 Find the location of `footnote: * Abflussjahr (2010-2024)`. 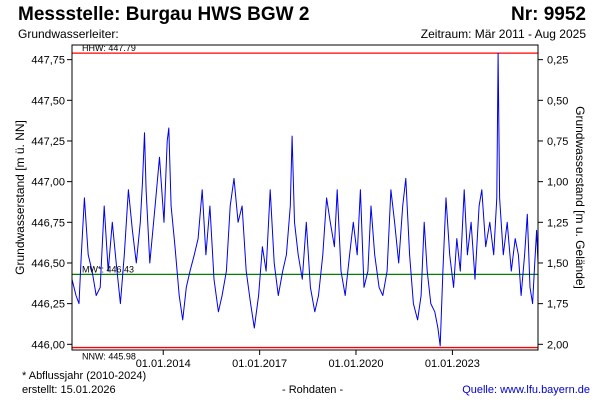

footnote: * Abflussjahr (2010-2024) is located at coordinates (84, 376).